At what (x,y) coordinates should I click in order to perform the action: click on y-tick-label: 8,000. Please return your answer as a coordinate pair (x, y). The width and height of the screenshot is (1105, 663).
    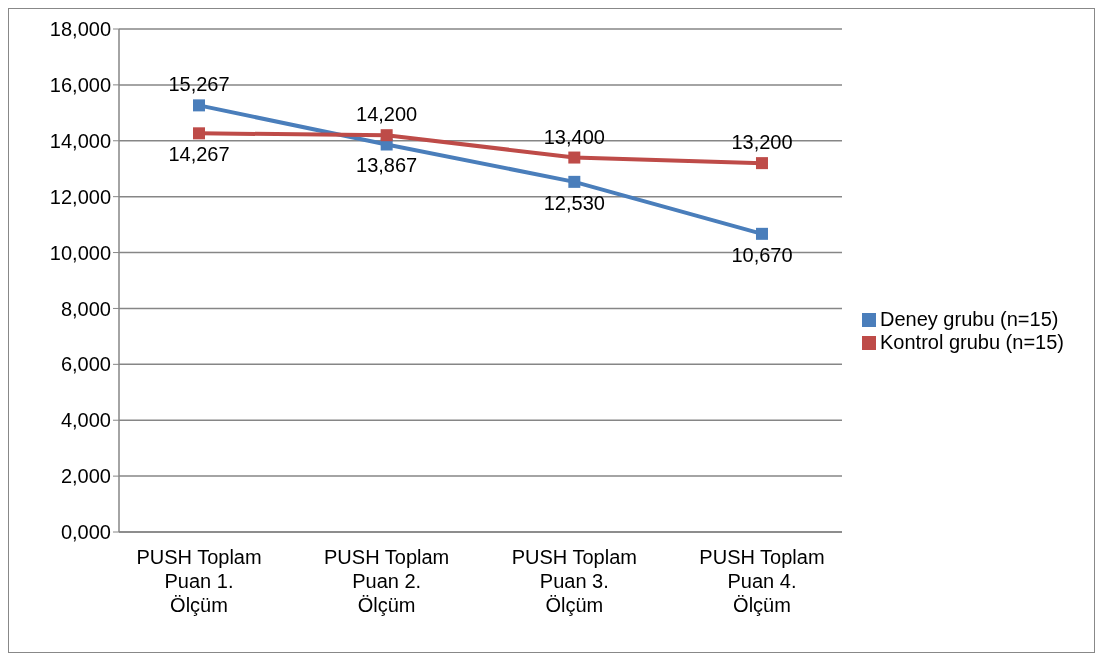
    Looking at the image, I should click on (85, 308).